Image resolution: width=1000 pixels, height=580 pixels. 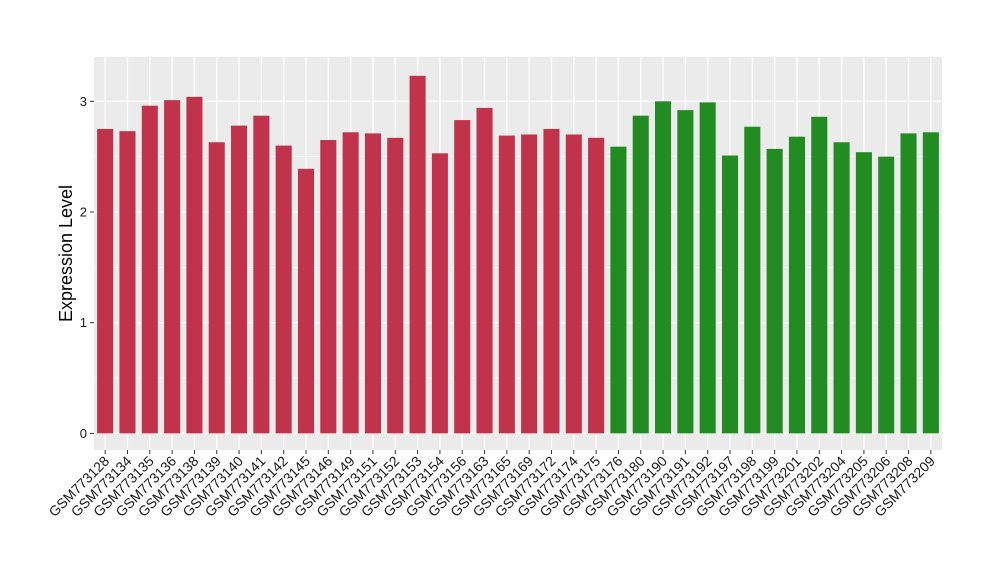 What do you see at coordinates (551, 281) in the screenshot?
I see `bar-GSM773172` at bounding box center [551, 281].